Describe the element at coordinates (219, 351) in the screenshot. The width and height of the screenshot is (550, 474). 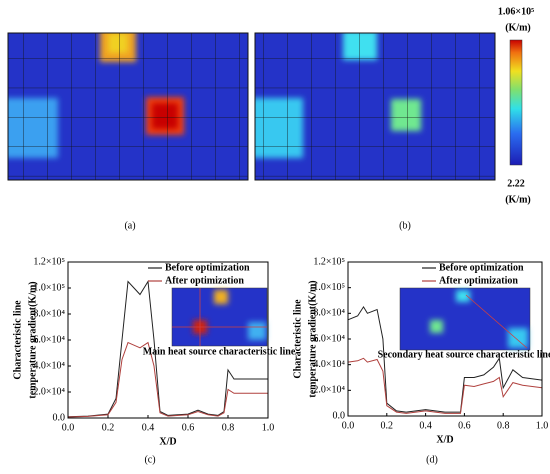
I see `inset-label: Main heat source characteristic line` at that location.